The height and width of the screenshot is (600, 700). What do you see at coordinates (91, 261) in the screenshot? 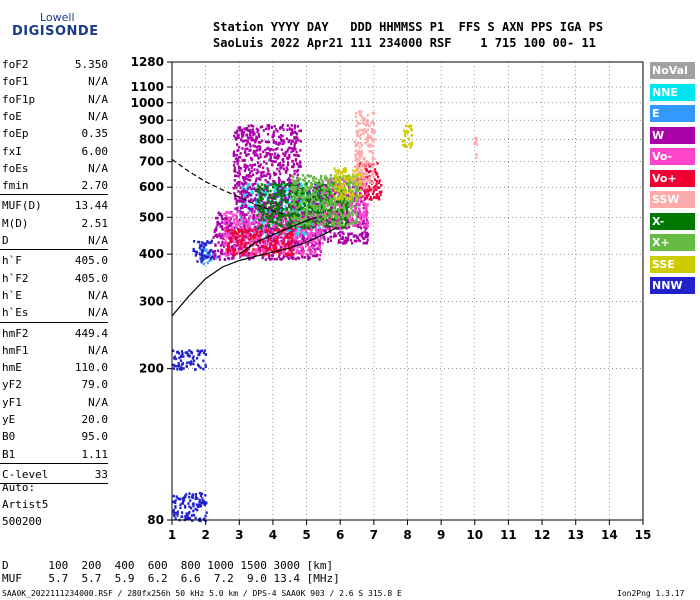
I see `param-value: 405.0` at bounding box center [91, 261].